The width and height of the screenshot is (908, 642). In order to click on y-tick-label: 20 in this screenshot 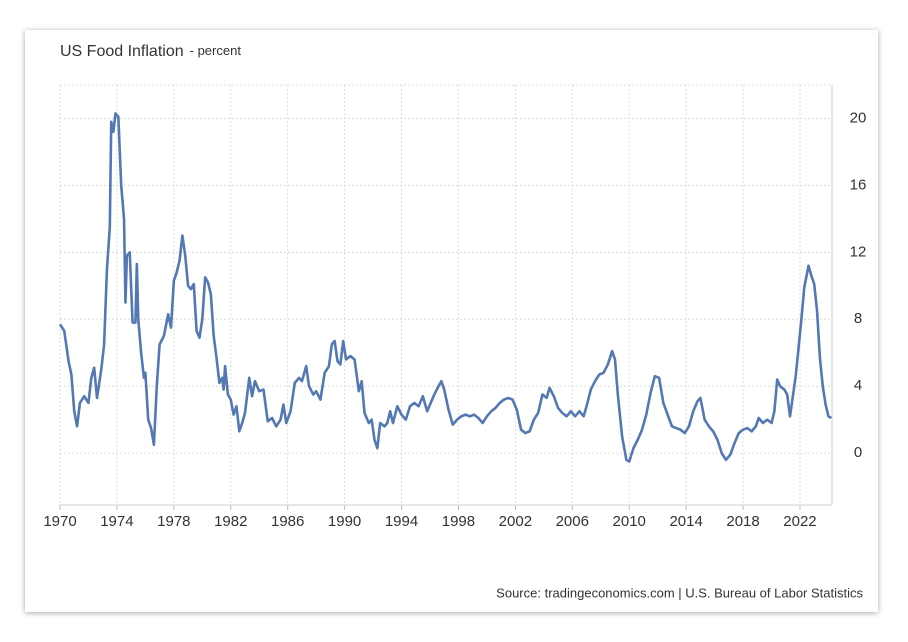, I will do `click(858, 117)`.